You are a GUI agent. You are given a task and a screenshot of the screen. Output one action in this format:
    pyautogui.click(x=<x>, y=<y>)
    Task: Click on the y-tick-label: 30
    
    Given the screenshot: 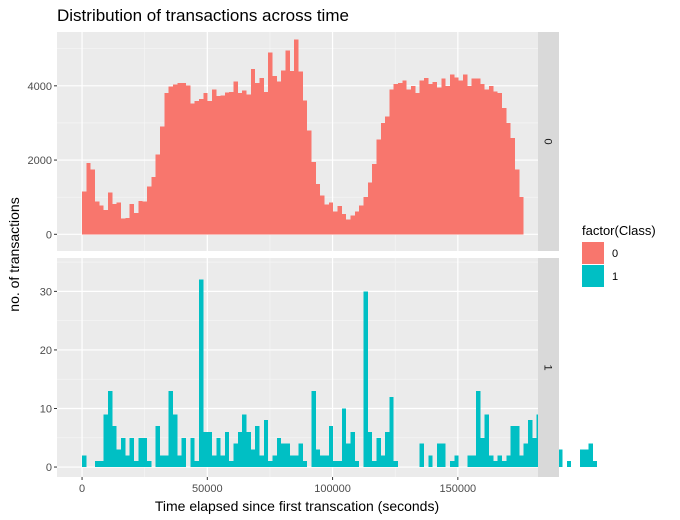 What is the action you would take?
    pyautogui.click(x=46, y=292)
    